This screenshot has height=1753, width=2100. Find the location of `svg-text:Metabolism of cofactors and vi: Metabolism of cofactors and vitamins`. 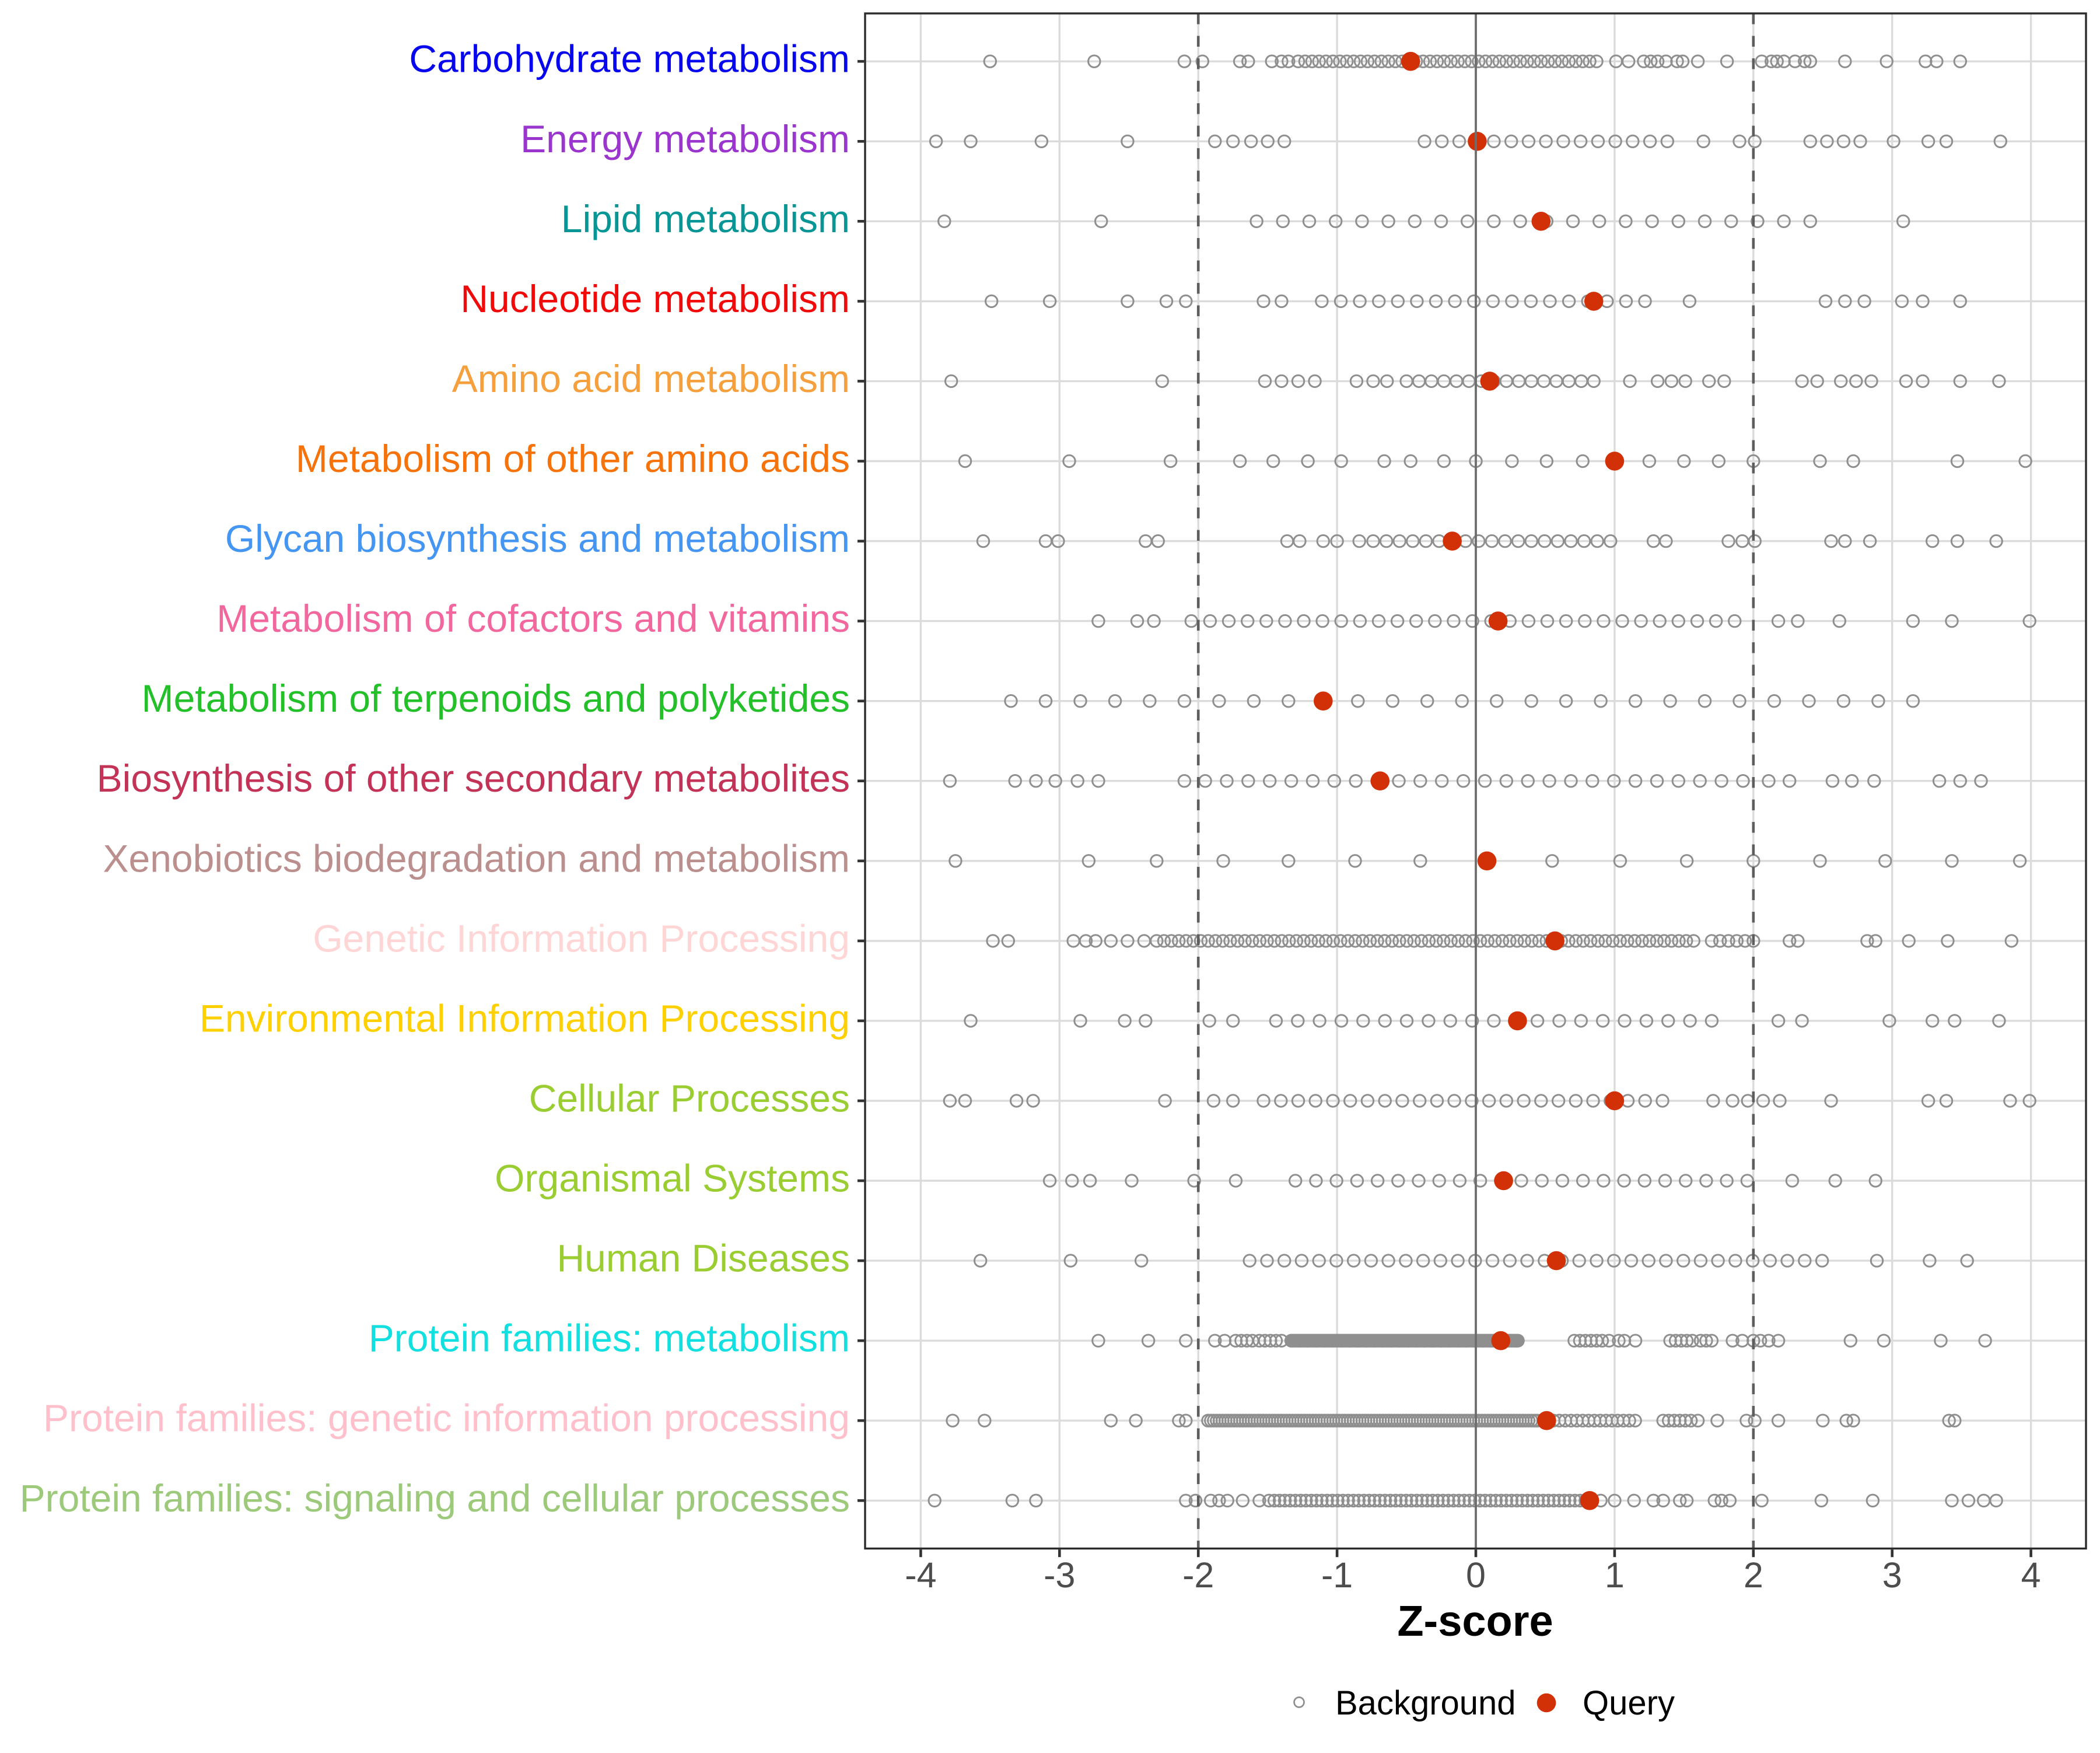

svg-text:Metabolism of cofactors and vi: Metabolism of cofactors and vitamins is located at coordinates (533, 618).